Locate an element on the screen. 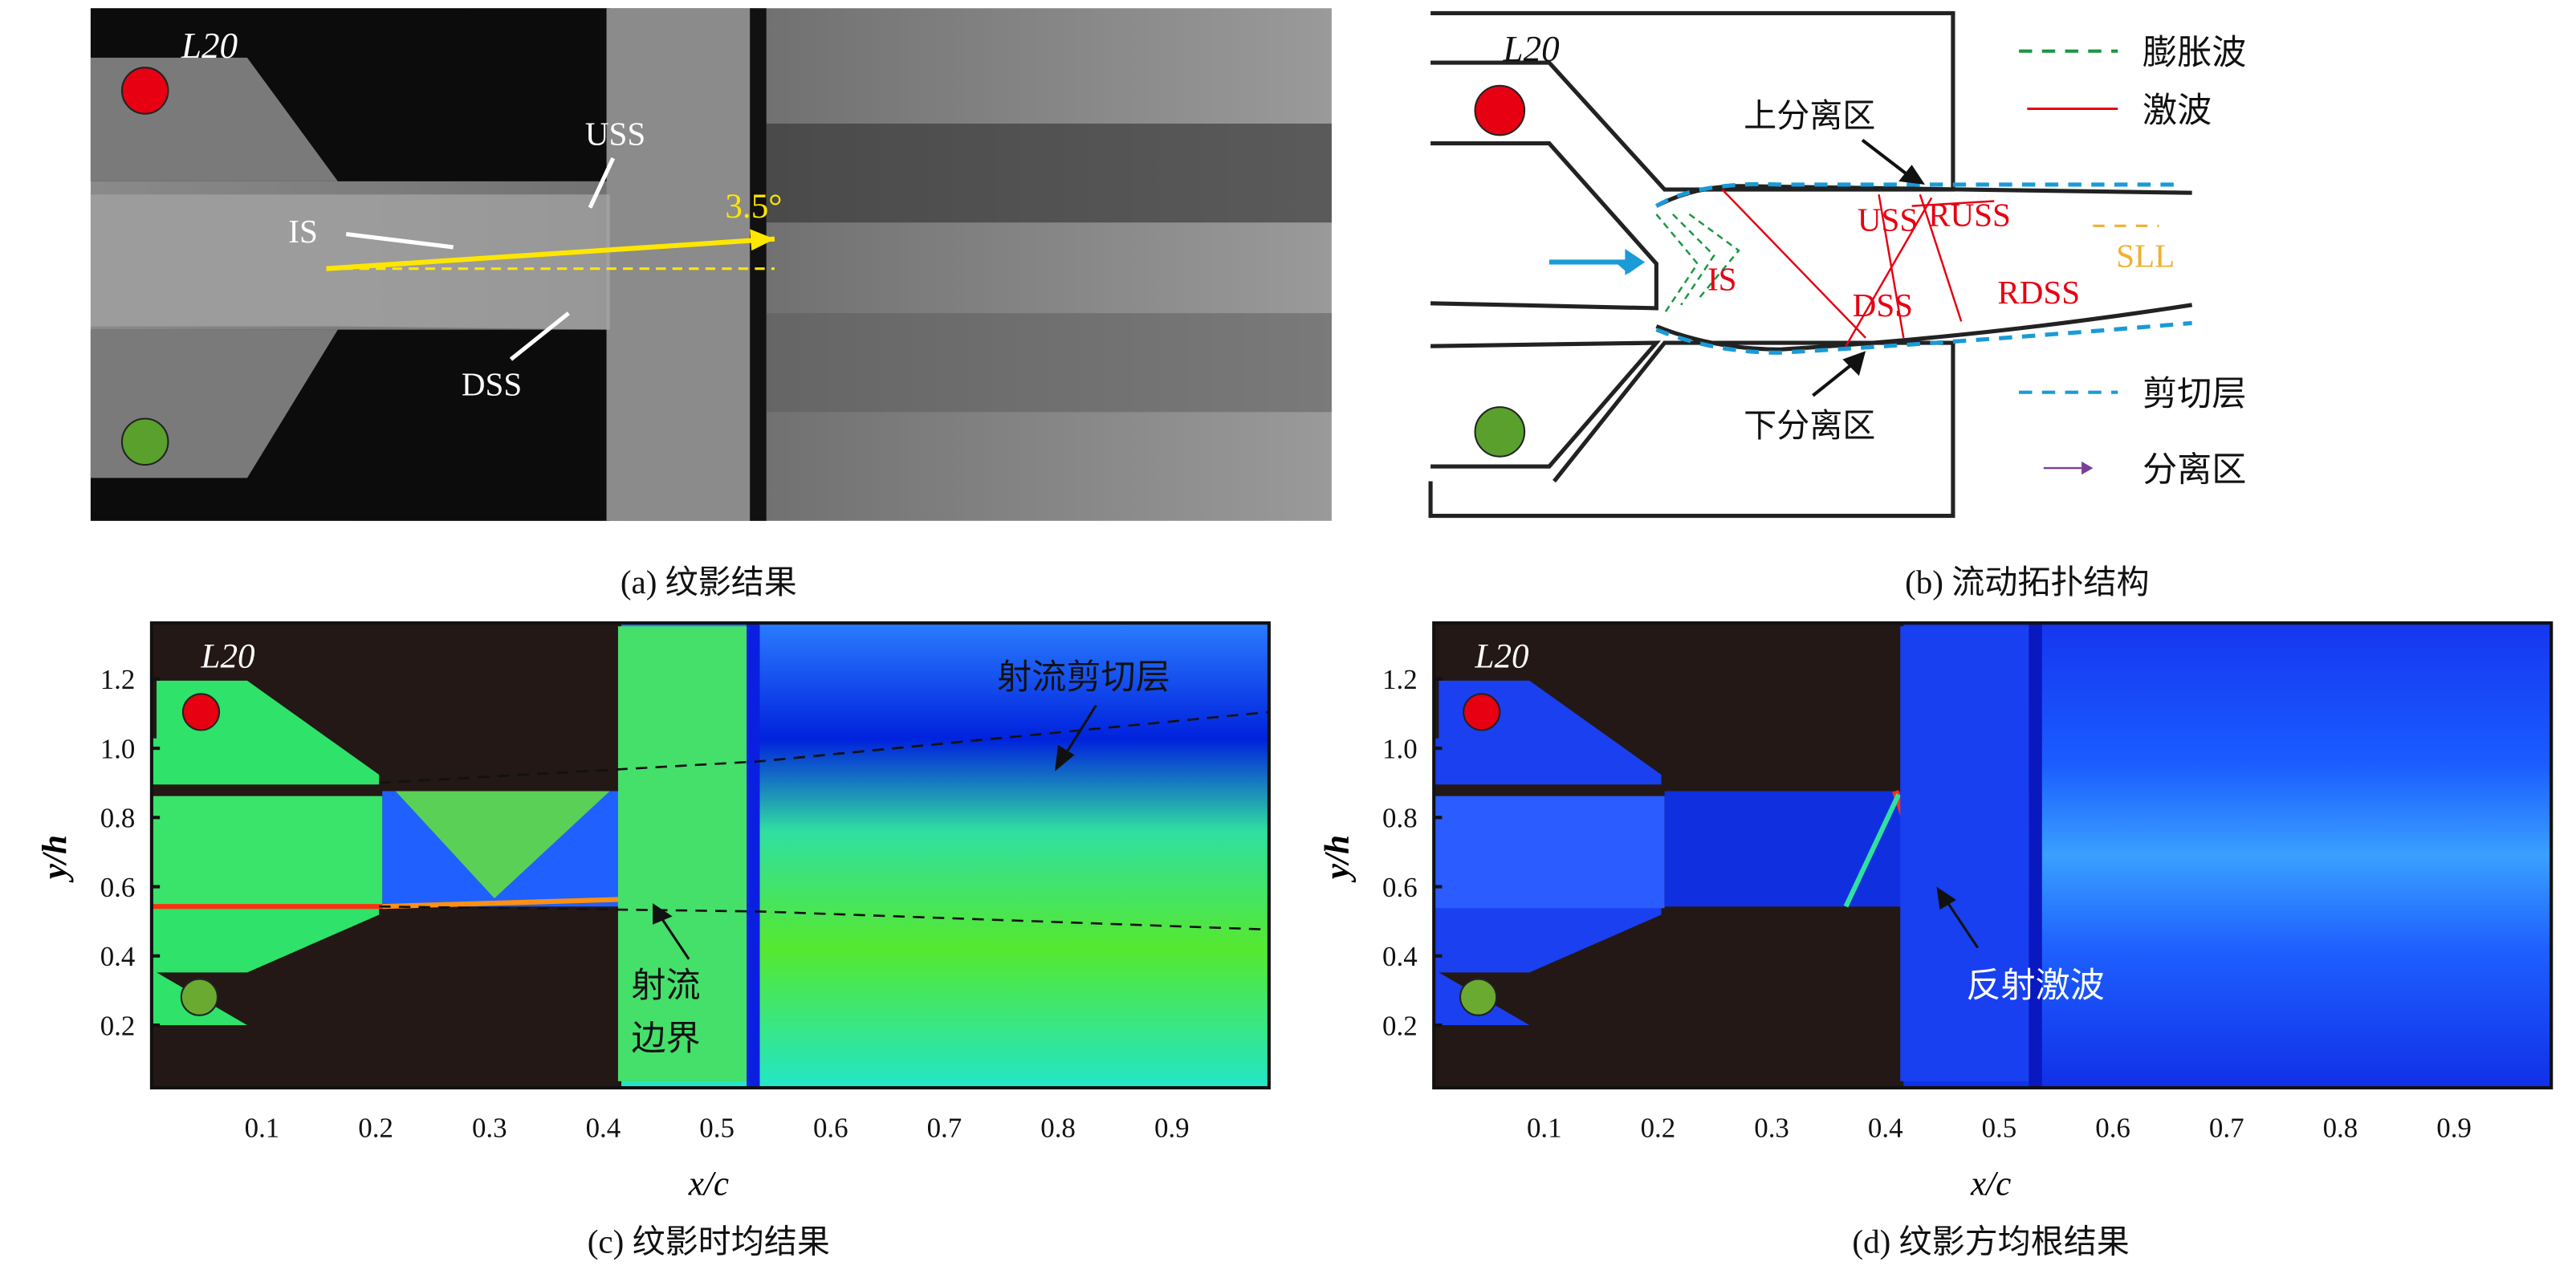  is-label-b: IS is located at coordinates (1722, 278).